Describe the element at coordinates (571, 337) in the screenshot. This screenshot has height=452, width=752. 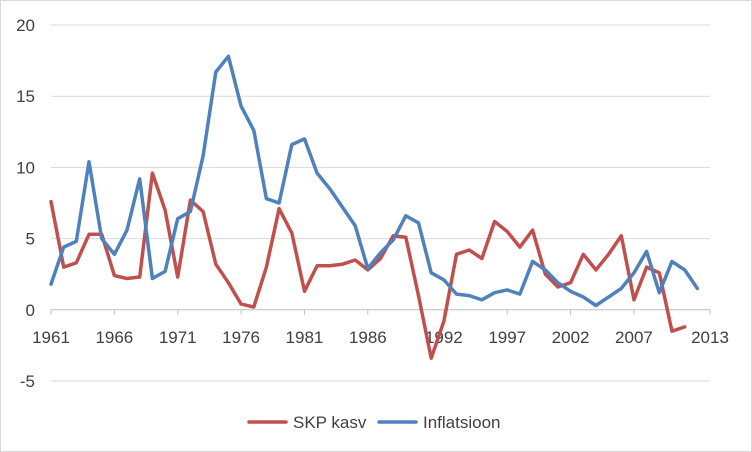
I see `x-tick-label: 2002` at that location.